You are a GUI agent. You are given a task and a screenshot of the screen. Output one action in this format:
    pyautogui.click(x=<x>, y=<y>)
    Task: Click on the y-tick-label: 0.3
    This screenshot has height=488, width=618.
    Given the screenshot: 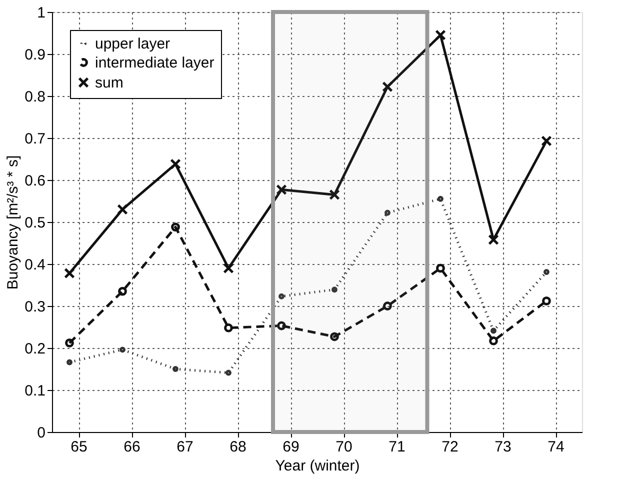 What is the action you would take?
    pyautogui.click(x=35, y=307)
    